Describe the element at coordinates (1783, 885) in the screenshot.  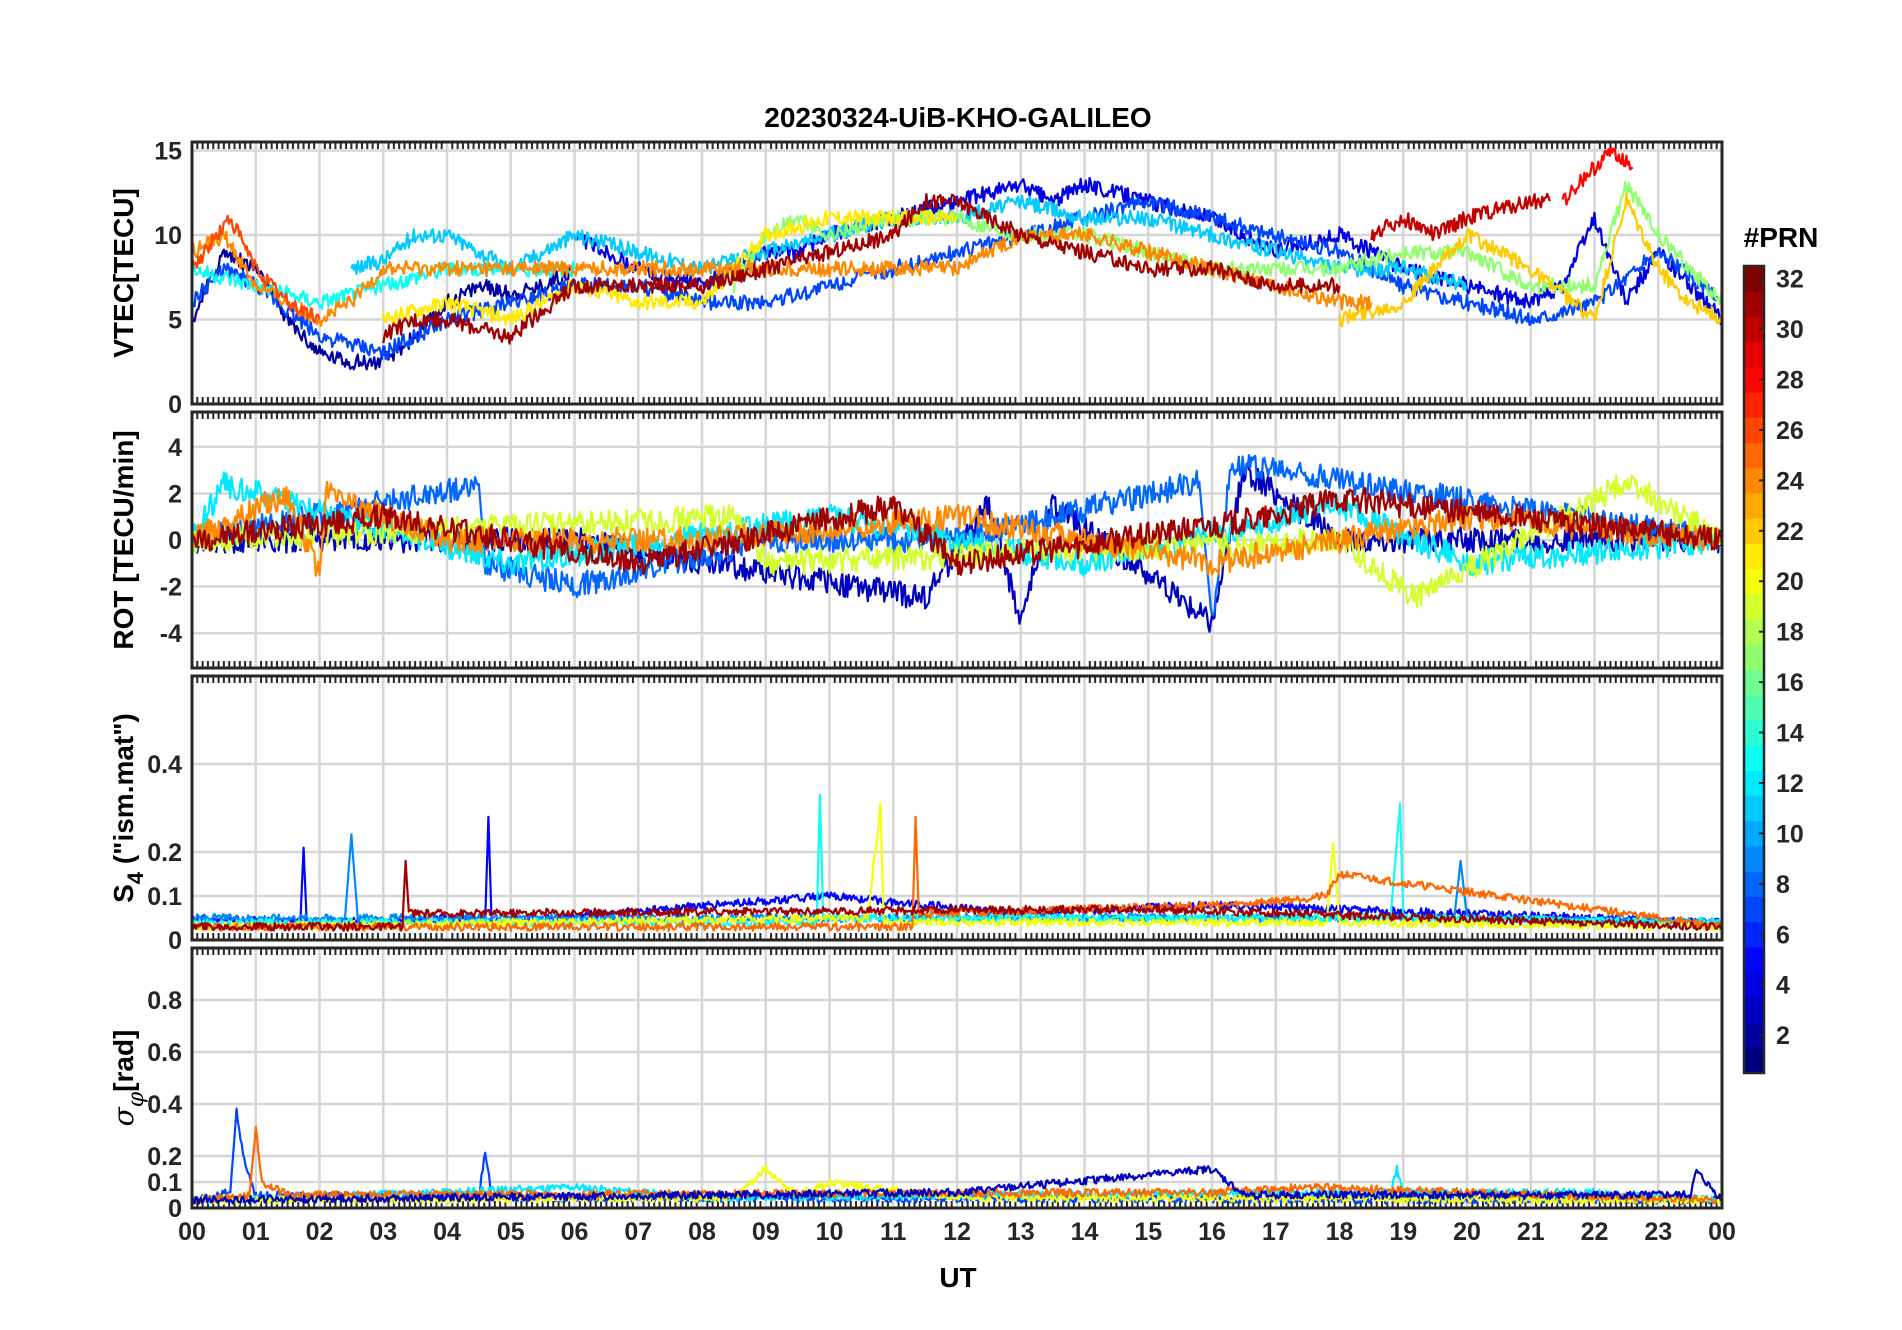
I see `colorbar-tick-label: 8` at that location.